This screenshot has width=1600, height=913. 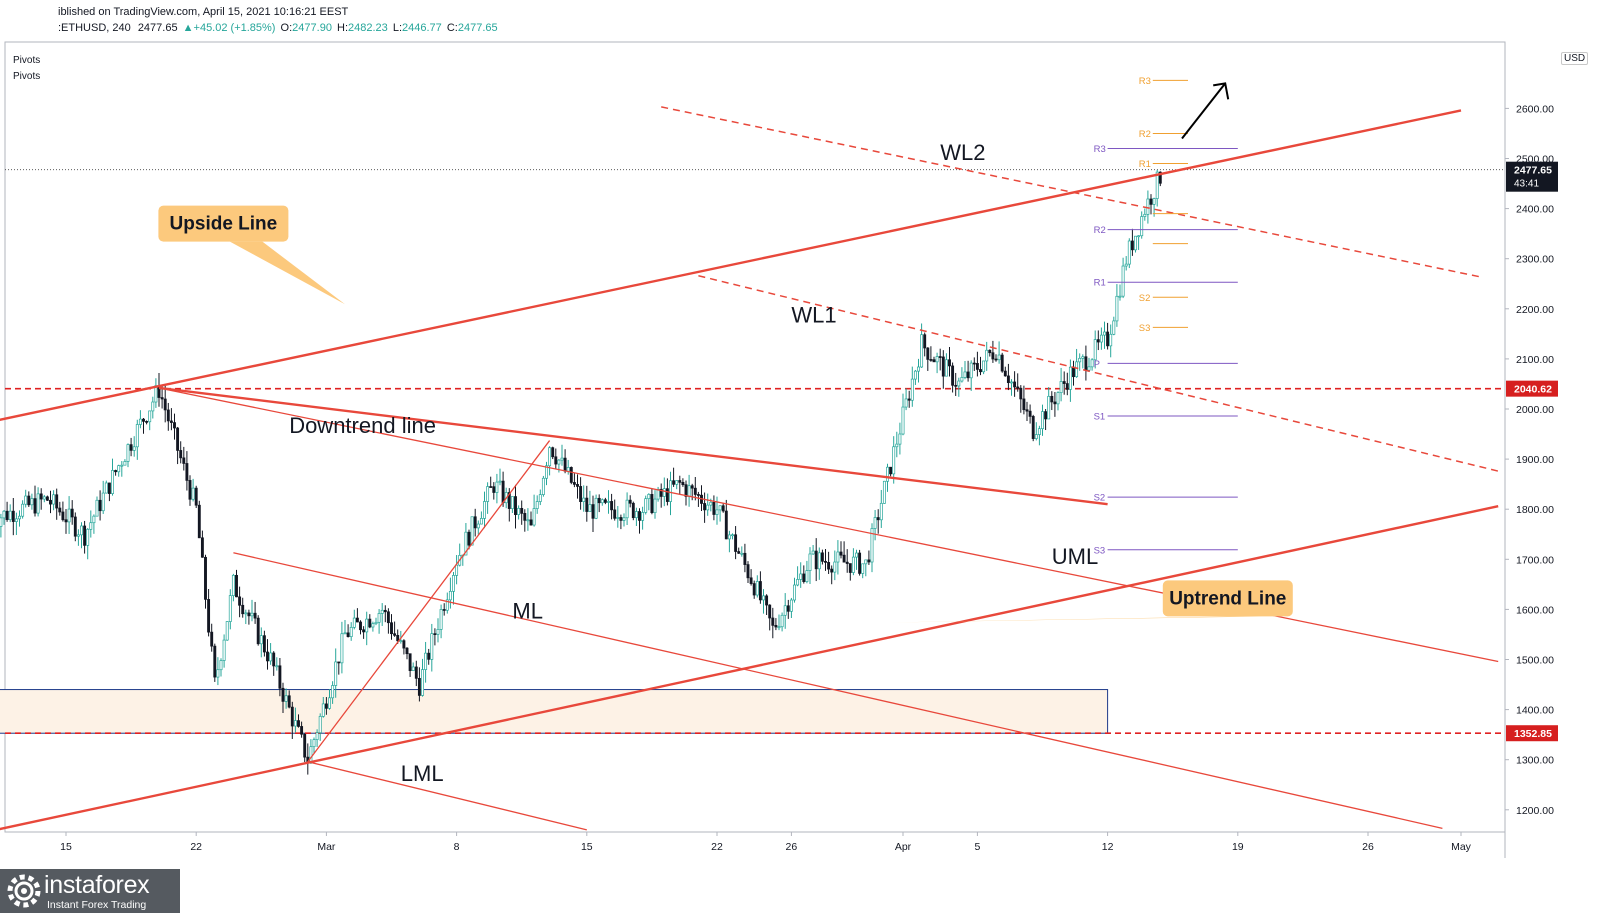 I want to click on price-tag-label: 2040.62, so click(x=1533, y=390).